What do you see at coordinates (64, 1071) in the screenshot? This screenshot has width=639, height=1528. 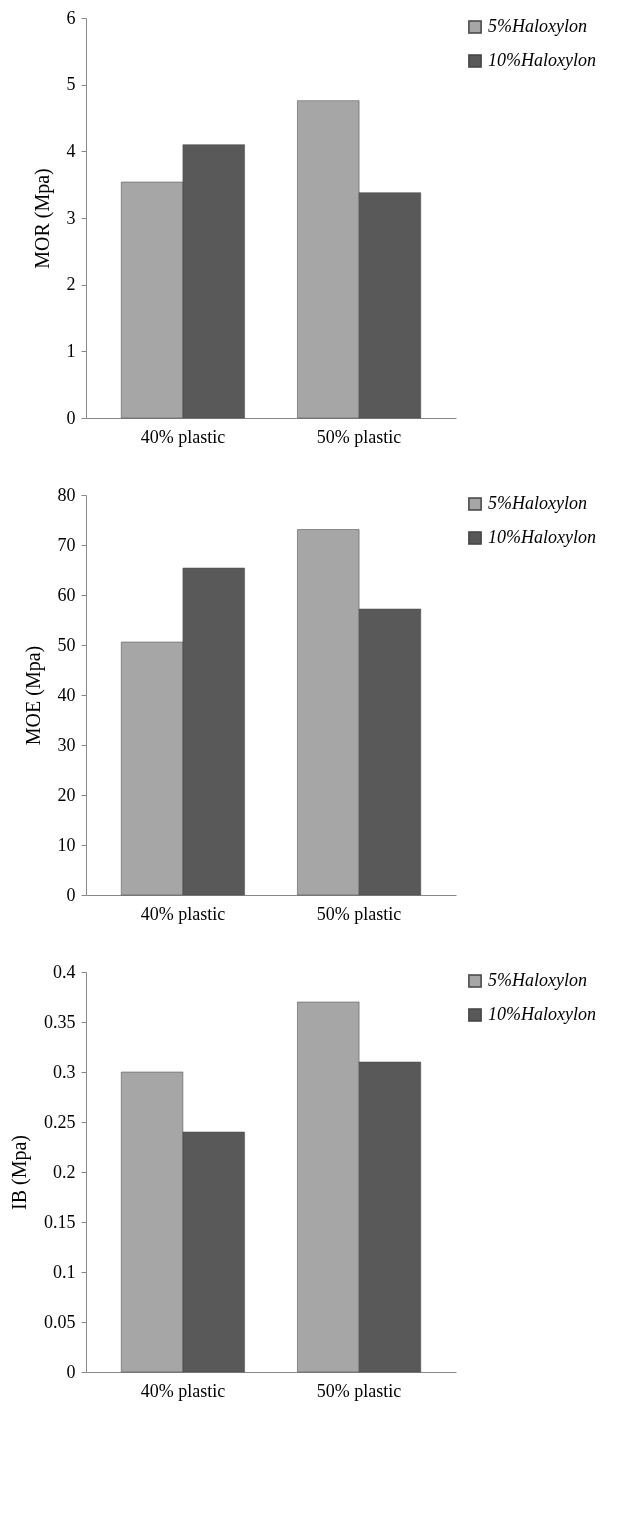 I see `y-tick-label: 0.3` at bounding box center [64, 1071].